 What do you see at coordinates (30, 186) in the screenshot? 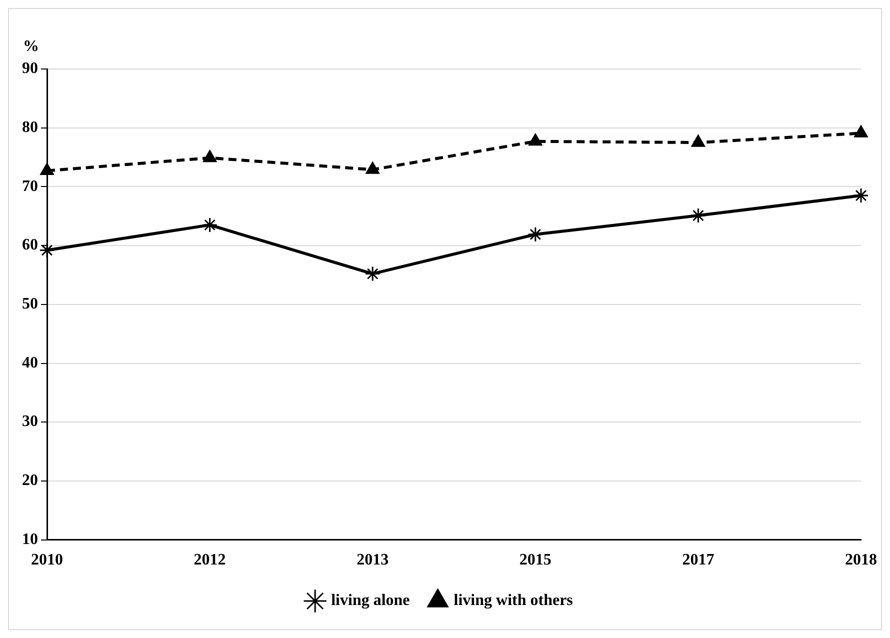
I see `y-tick-label: 70` at bounding box center [30, 186].